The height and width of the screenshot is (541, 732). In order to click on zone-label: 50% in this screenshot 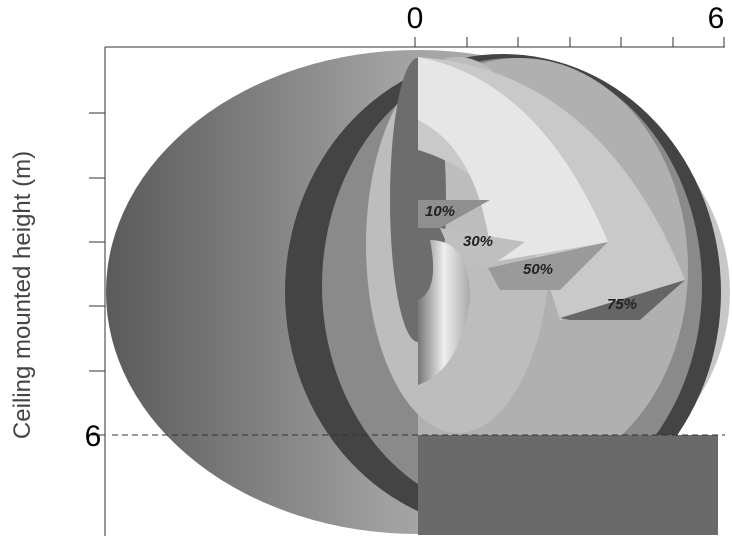, I will do `click(538, 269)`.